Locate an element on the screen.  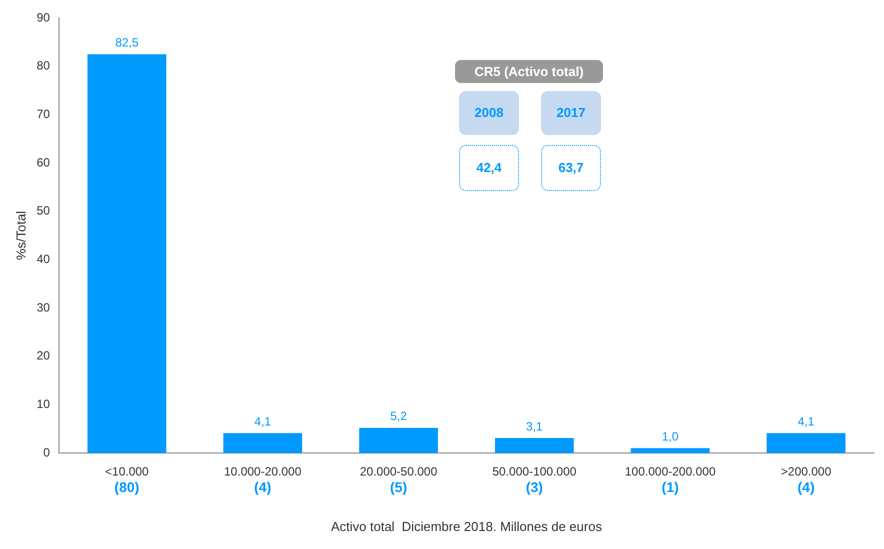
y-tick-label: 90 is located at coordinates (43, 17).